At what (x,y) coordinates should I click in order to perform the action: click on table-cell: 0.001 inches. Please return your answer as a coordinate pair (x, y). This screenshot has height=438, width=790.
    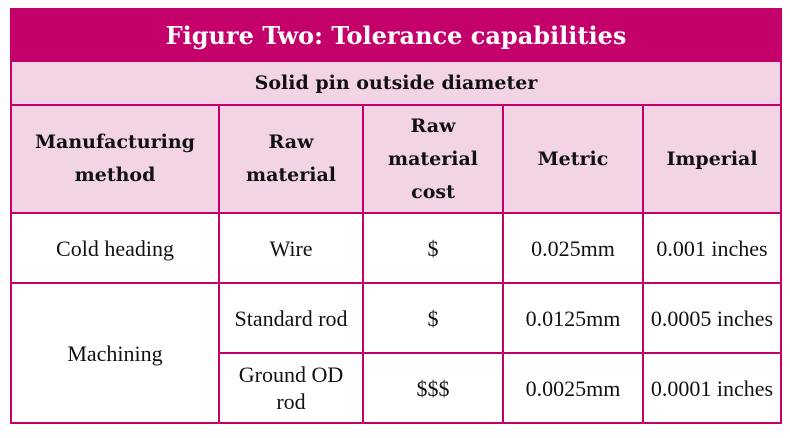
    Looking at the image, I should click on (712, 248).